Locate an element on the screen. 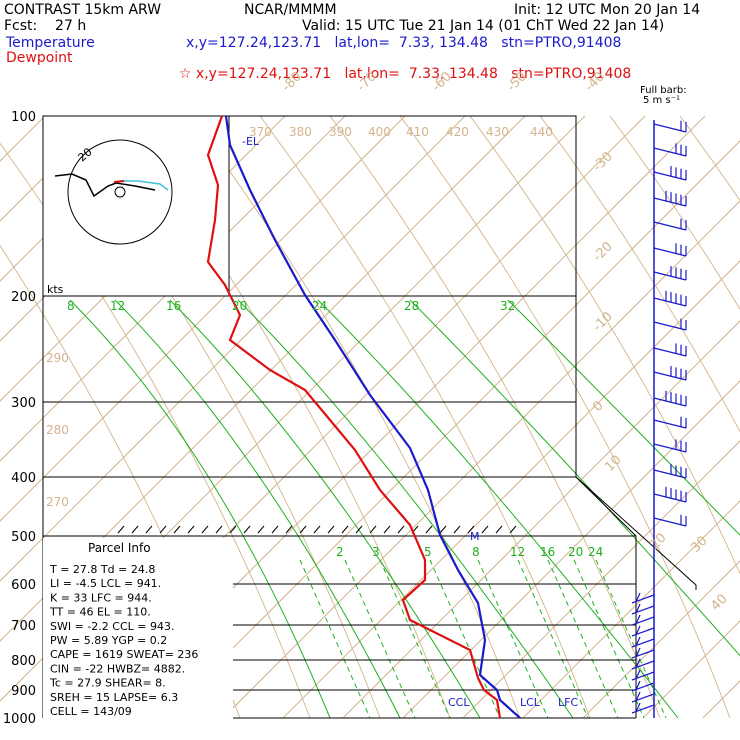  pressure-label-800: 800 is located at coordinates (23, 661).